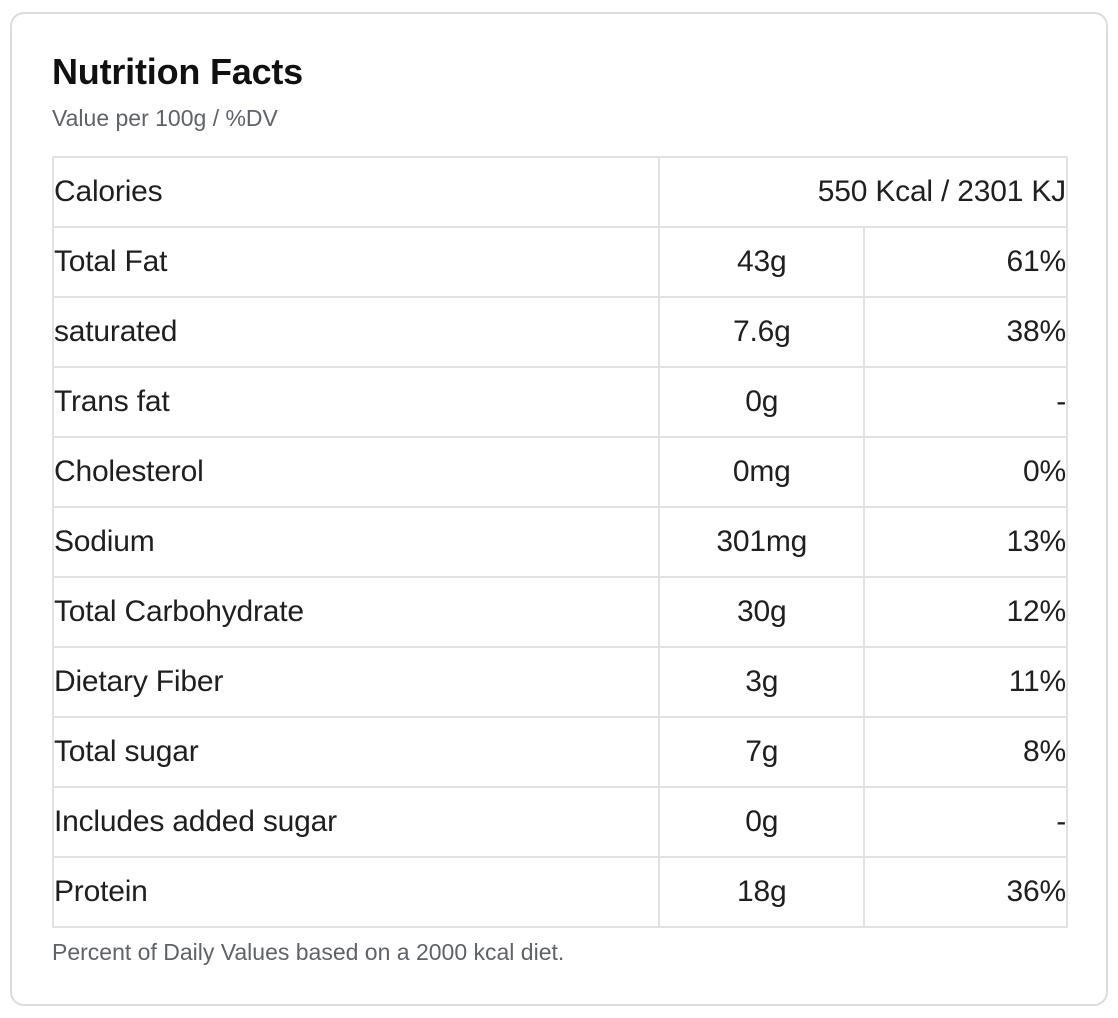 The image size is (1118, 1018). Describe the element at coordinates (863, 192) in the screenshot. I see `calories-value: 550 Kcal / 2301 KJ` at that location.